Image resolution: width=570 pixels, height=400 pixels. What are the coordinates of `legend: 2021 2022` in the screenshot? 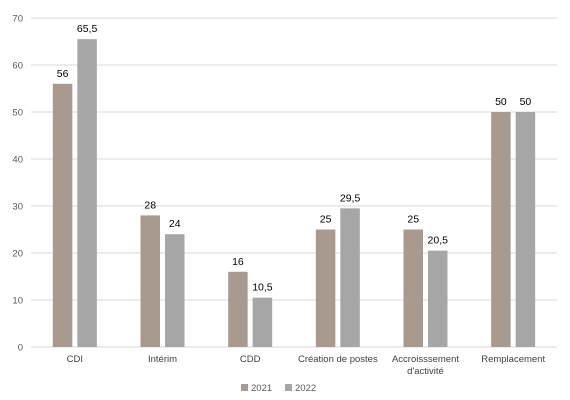 It's located at (278, 388).